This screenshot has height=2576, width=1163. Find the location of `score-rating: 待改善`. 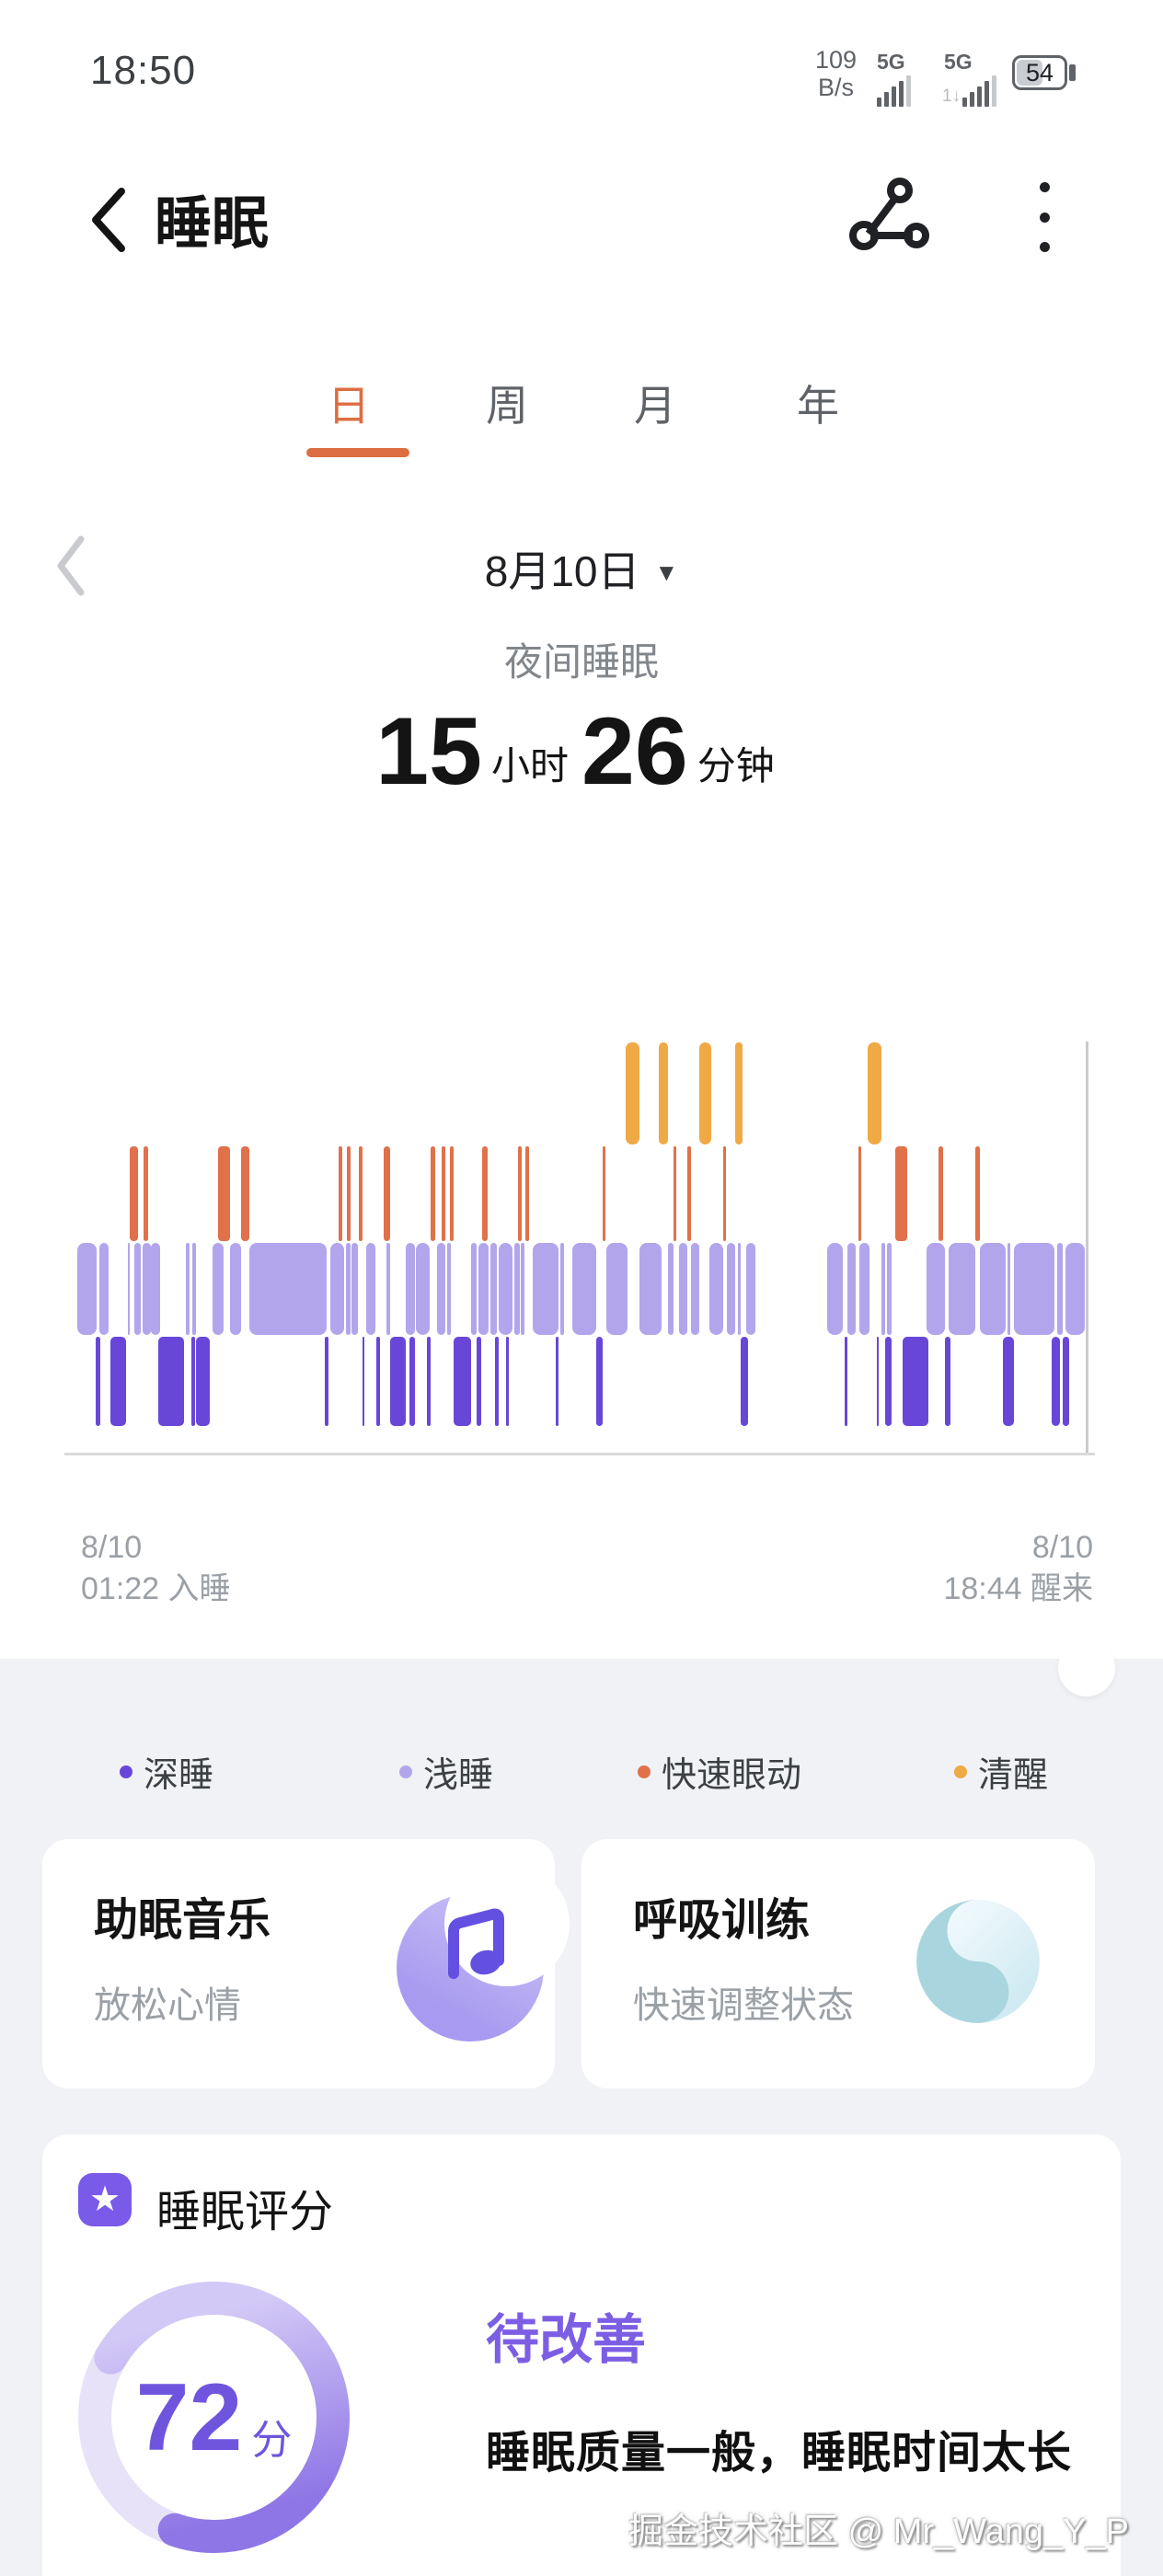

score-rating: 待改善 is located at coordinates (566, 2340).